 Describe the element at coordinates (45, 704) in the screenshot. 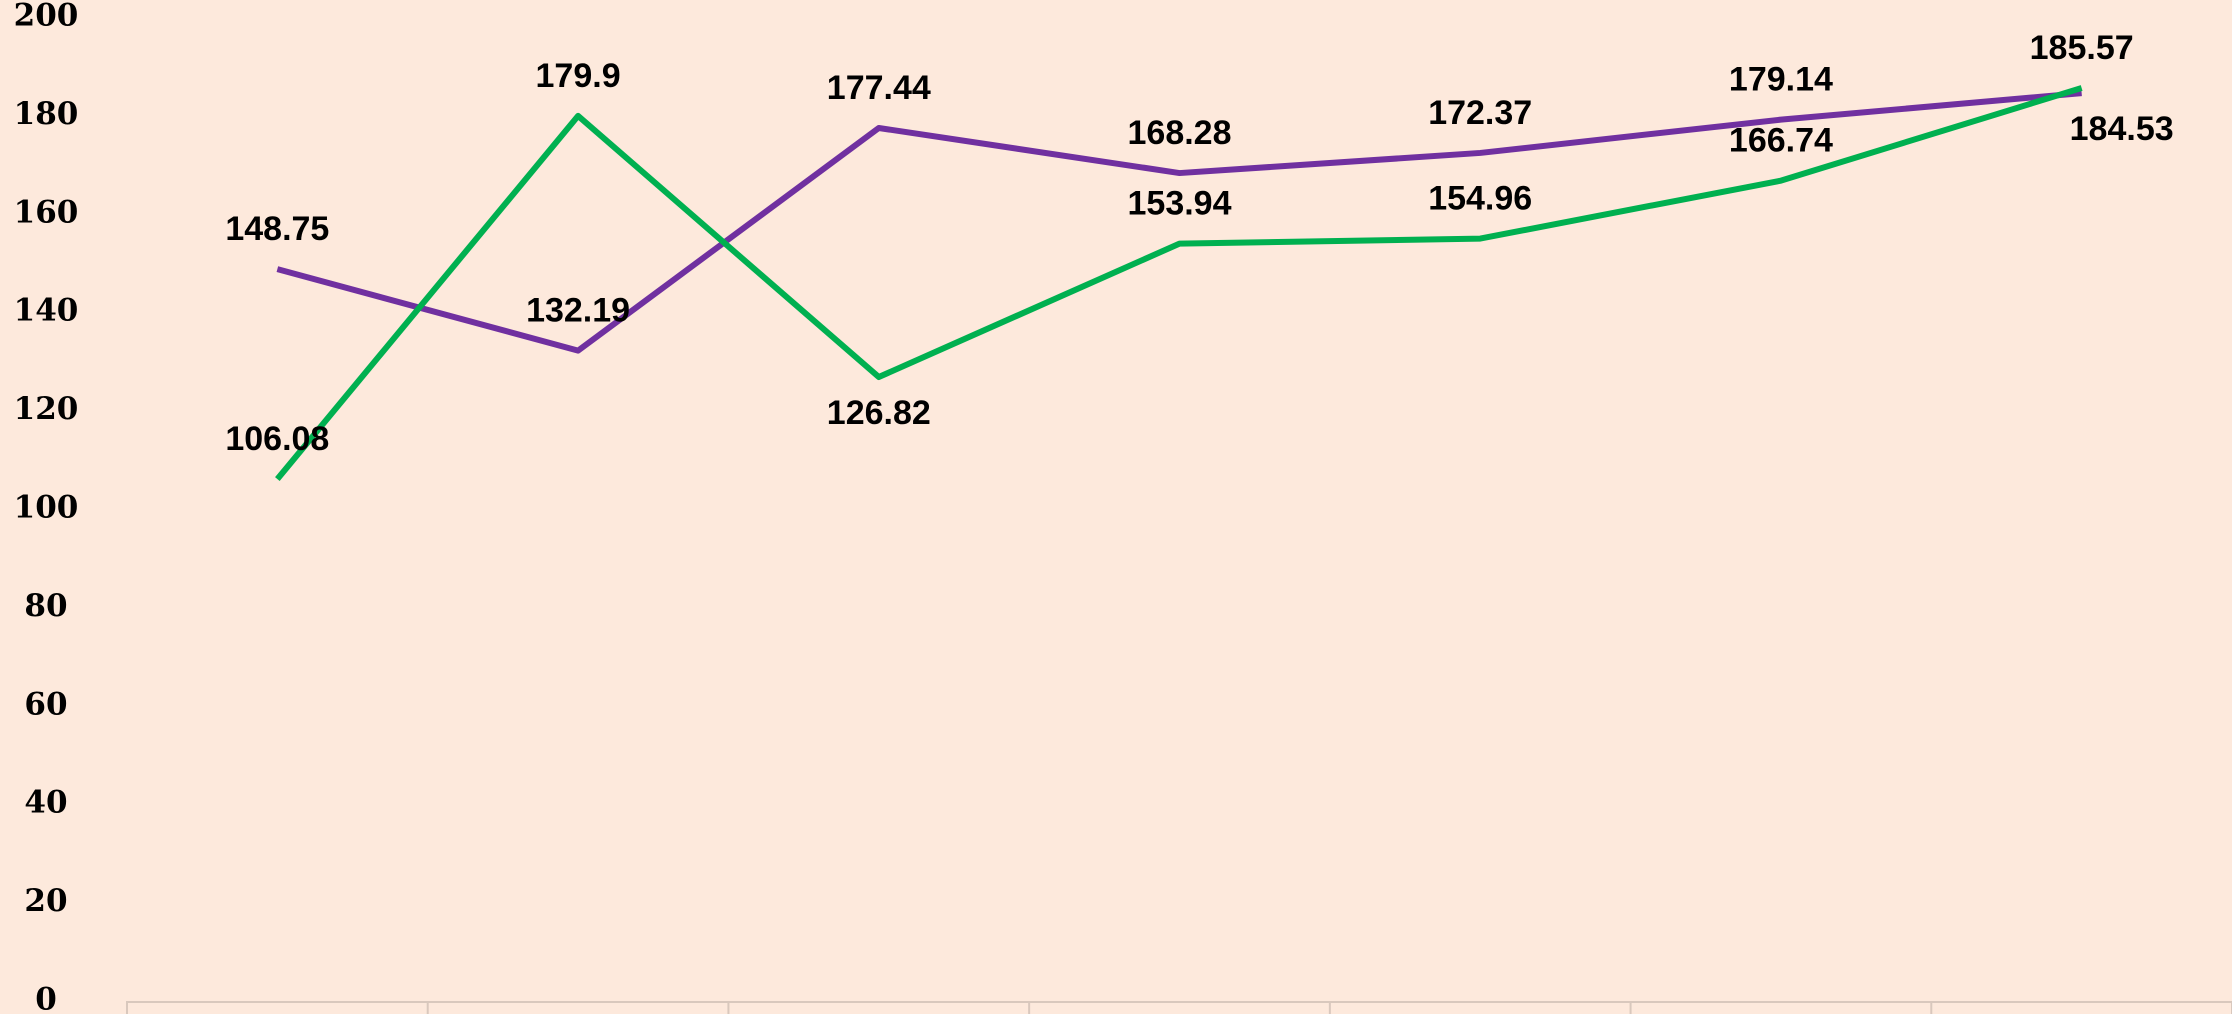

I see `y-tick-label: 60` at that location.